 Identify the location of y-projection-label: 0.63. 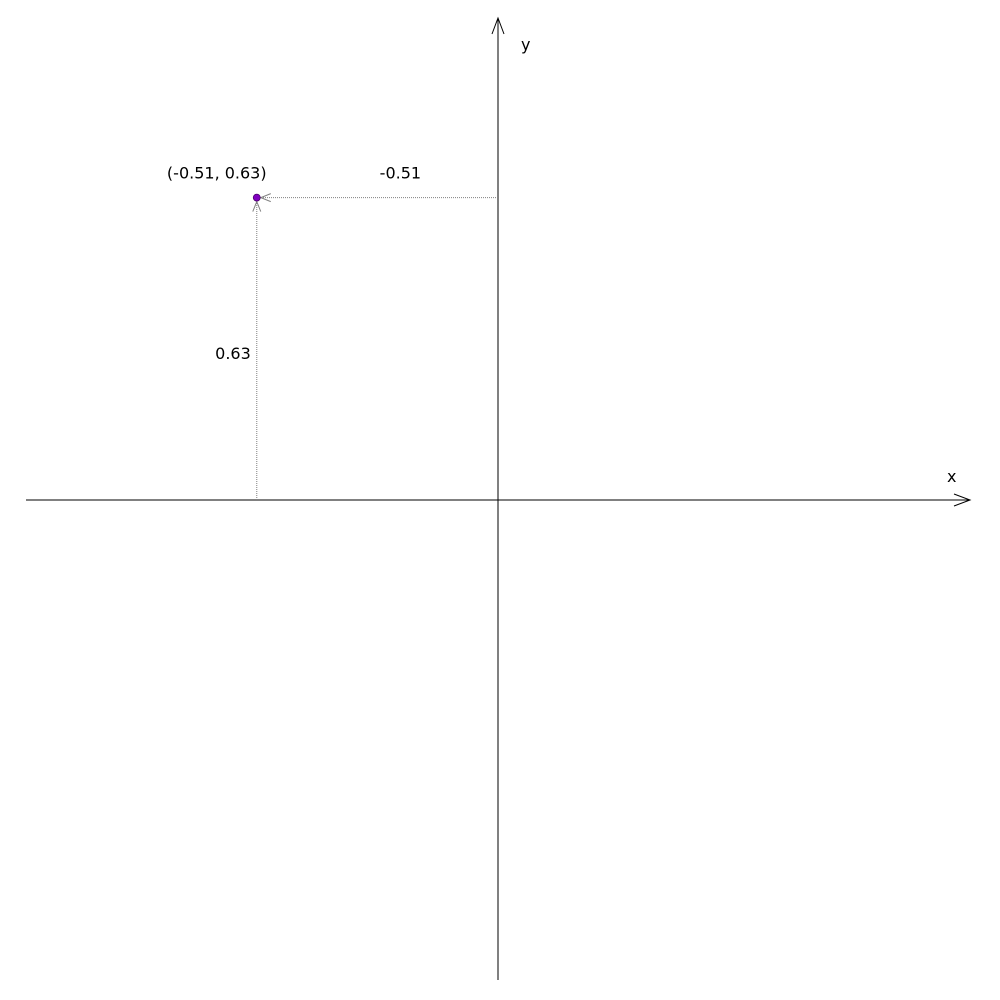
(233, 353).